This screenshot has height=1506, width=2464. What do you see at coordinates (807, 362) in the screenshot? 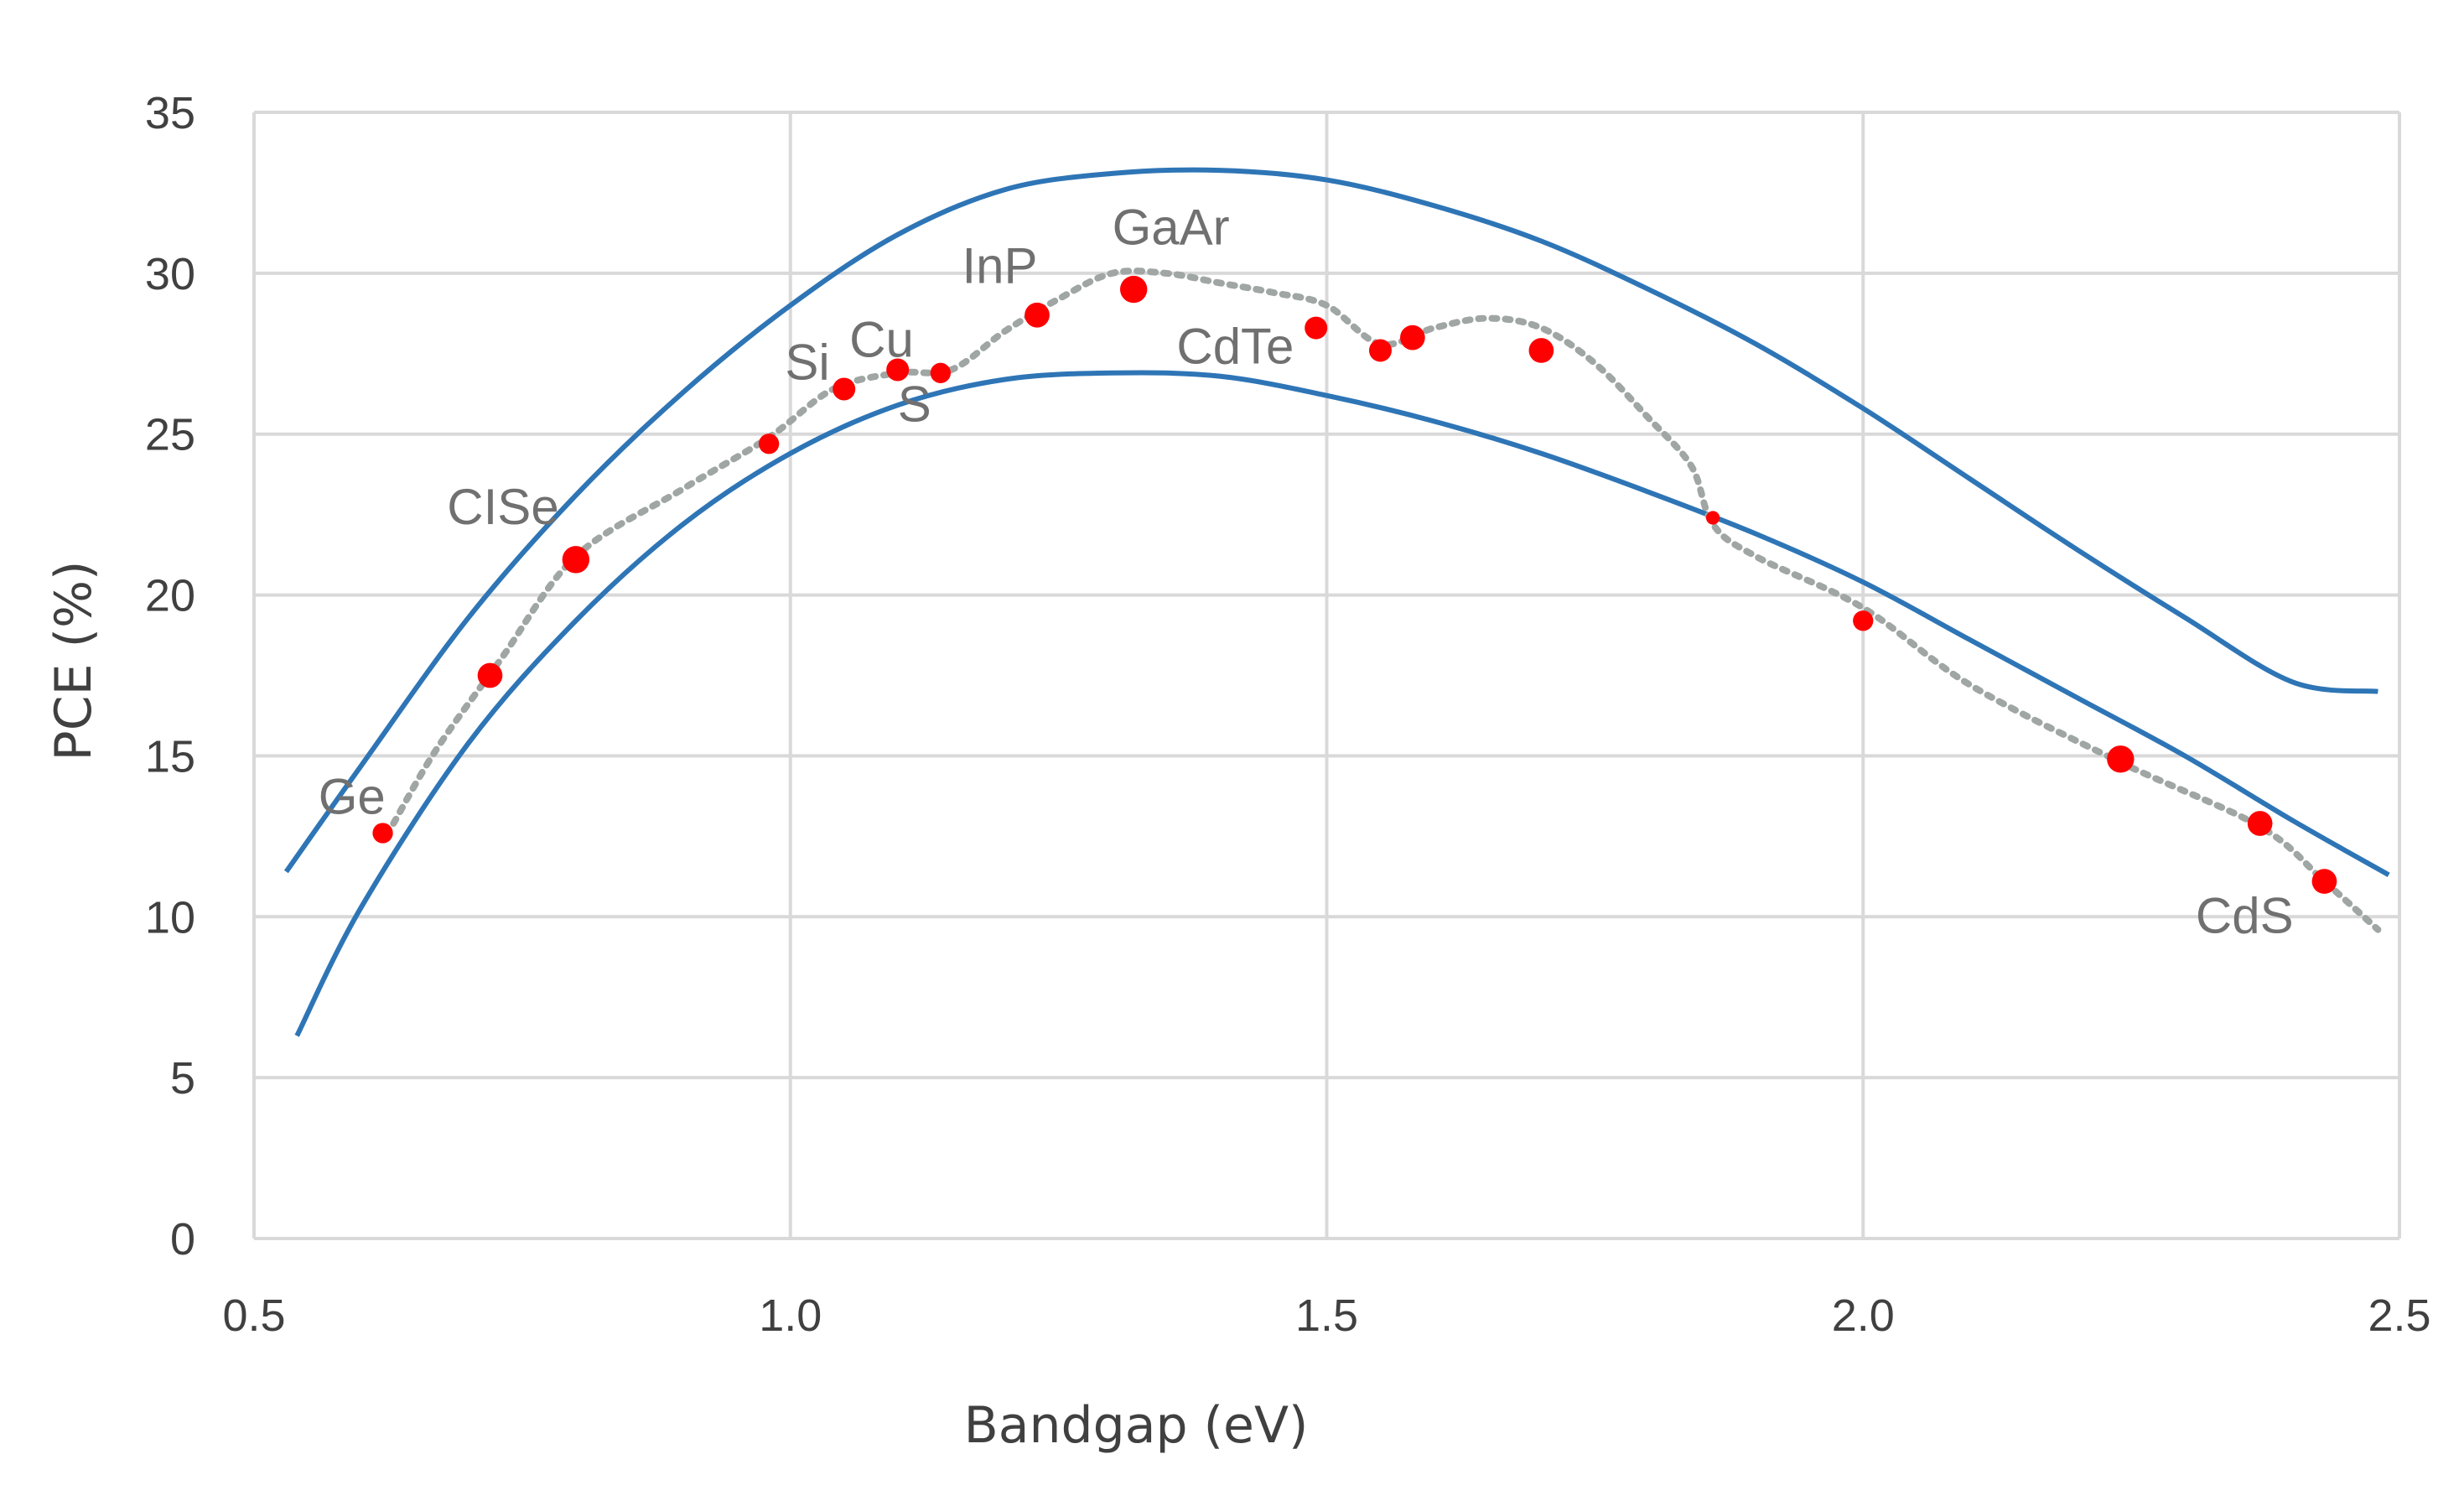
I see `point-label: Si` at bounding box center [807, 362].